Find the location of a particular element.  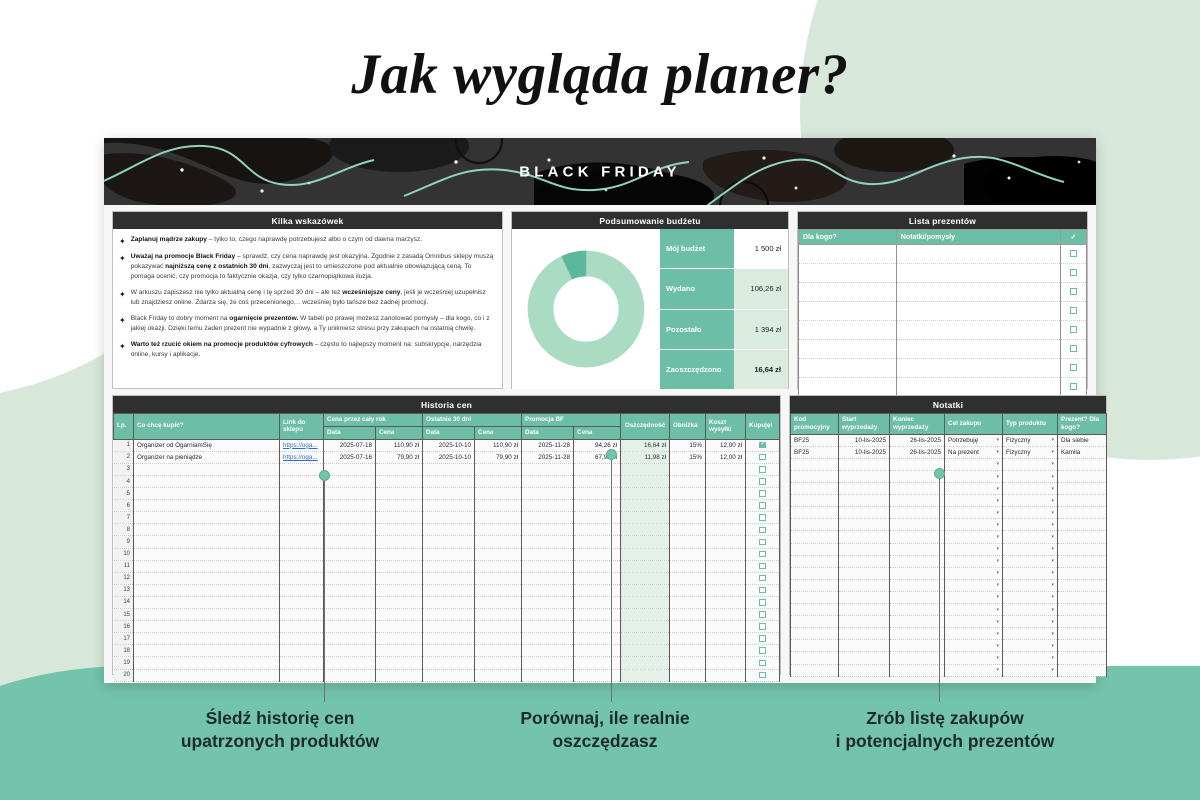

history-col-buy: Kupuję! is located at coordinates (763, 426).